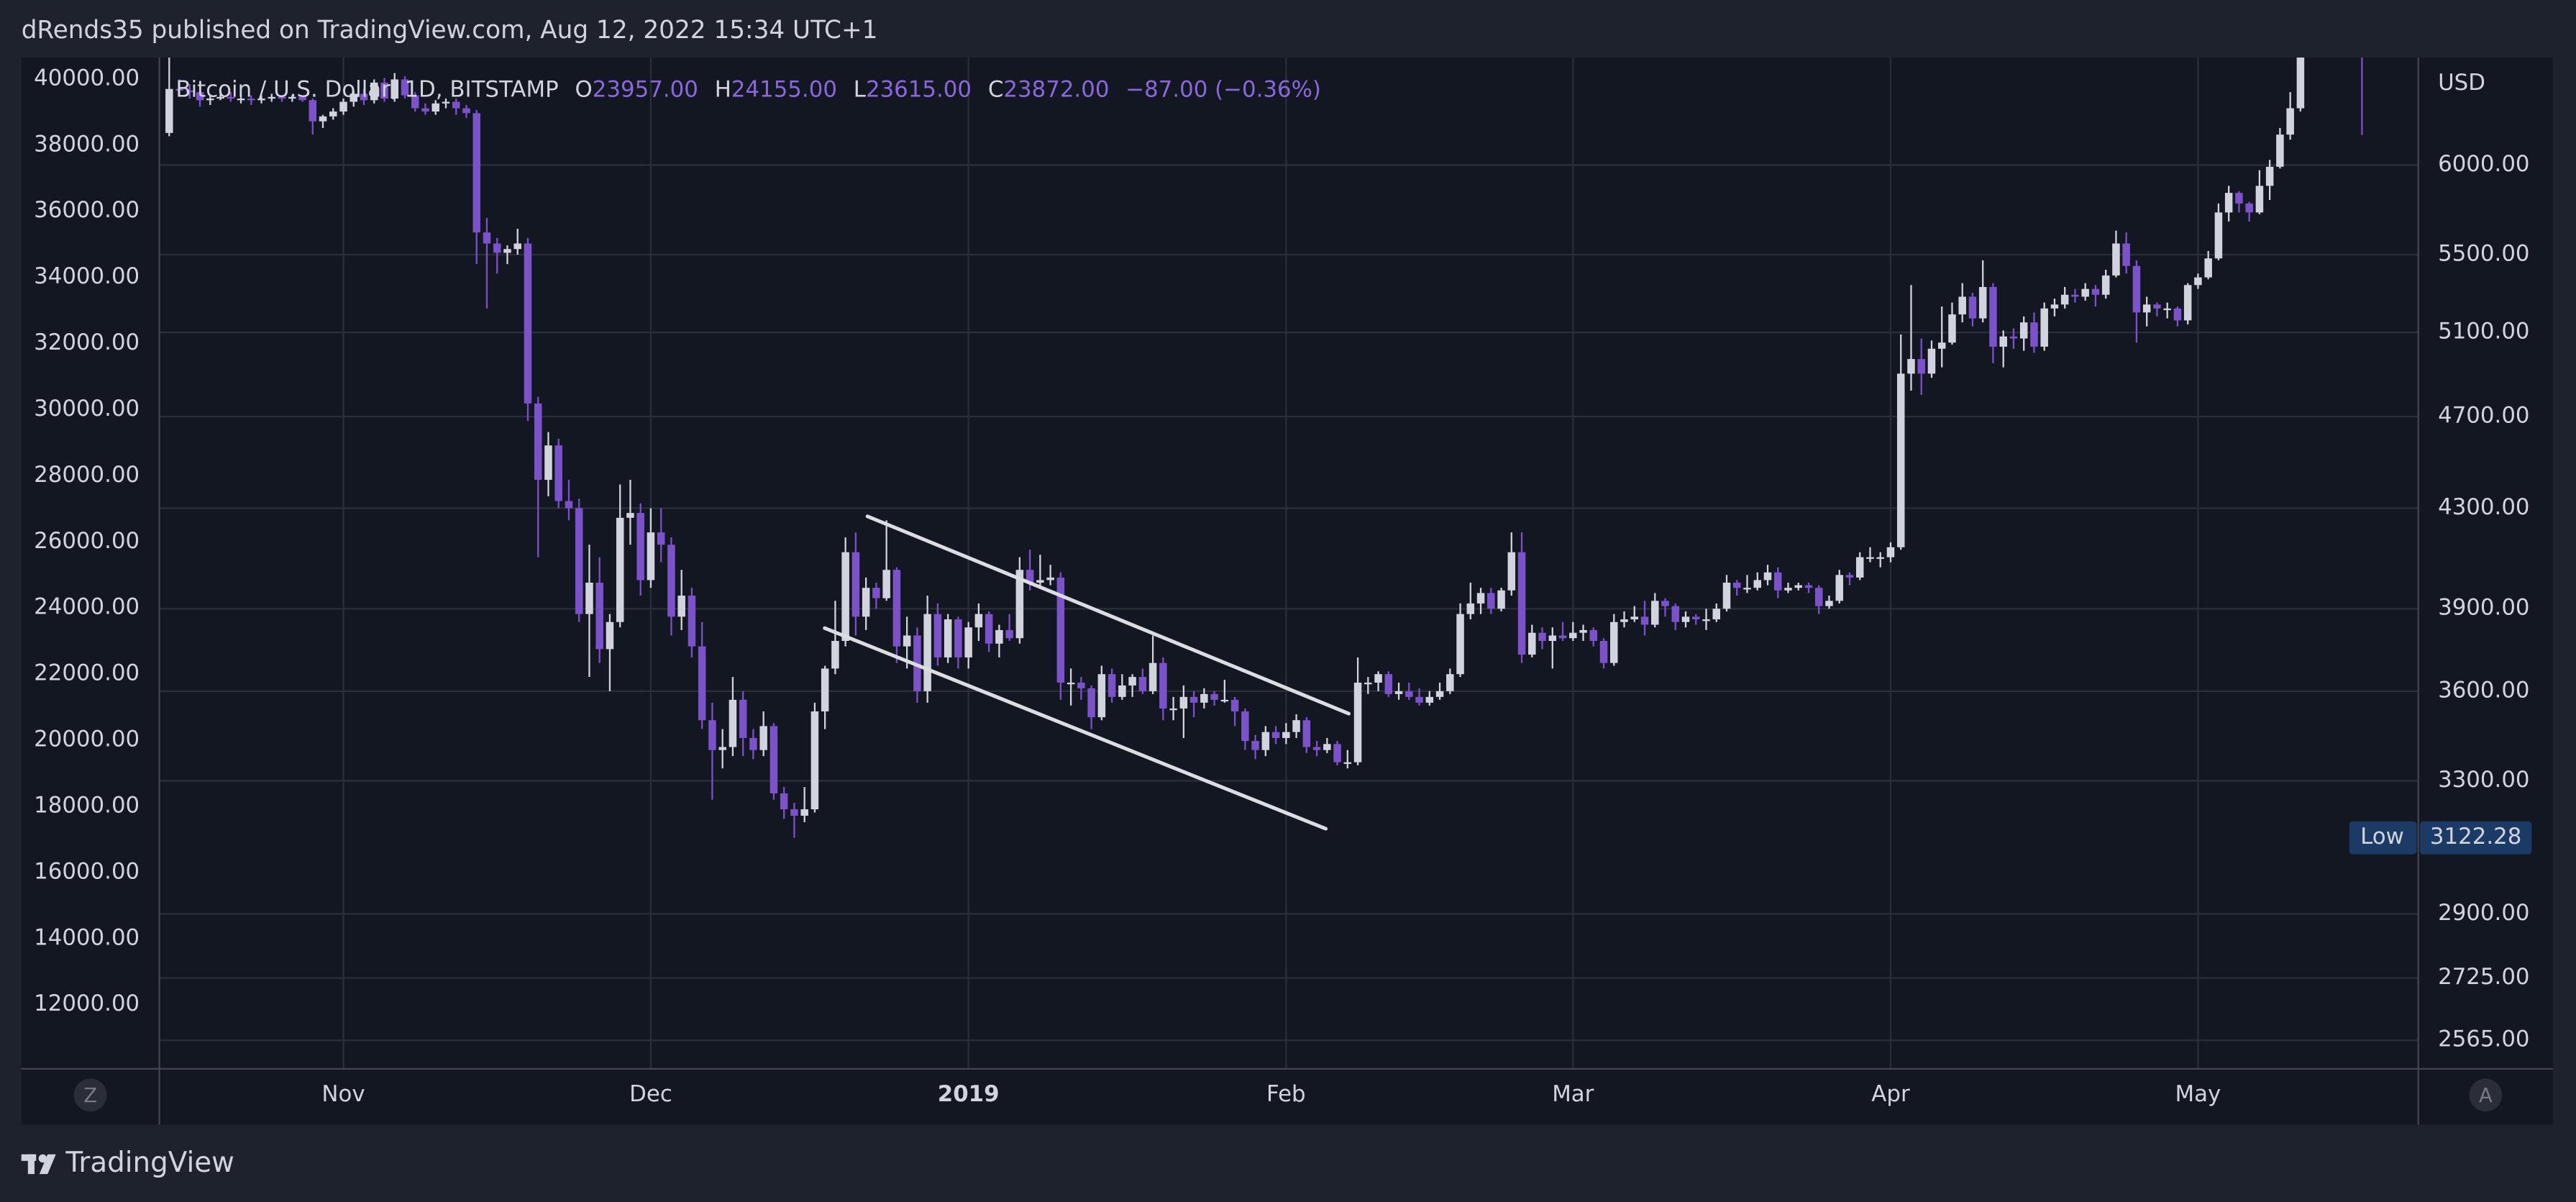  Describe the element at coordinates (87, 871) in the screenshot. I see `y2-tick-label: 16000.00` at that location.